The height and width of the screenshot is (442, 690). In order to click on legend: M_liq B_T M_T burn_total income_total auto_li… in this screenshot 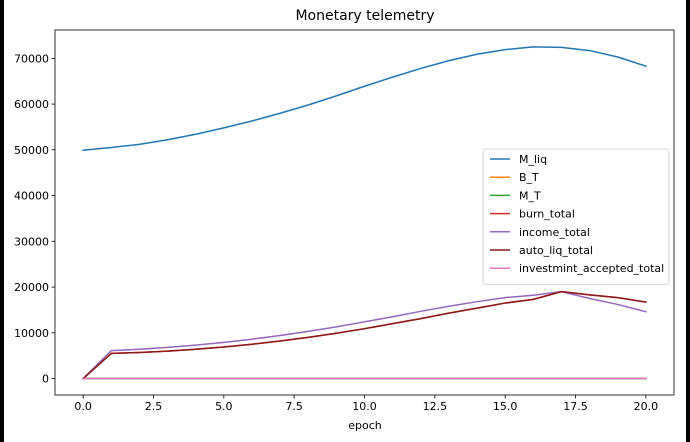, I will do `click(576, 216)`.